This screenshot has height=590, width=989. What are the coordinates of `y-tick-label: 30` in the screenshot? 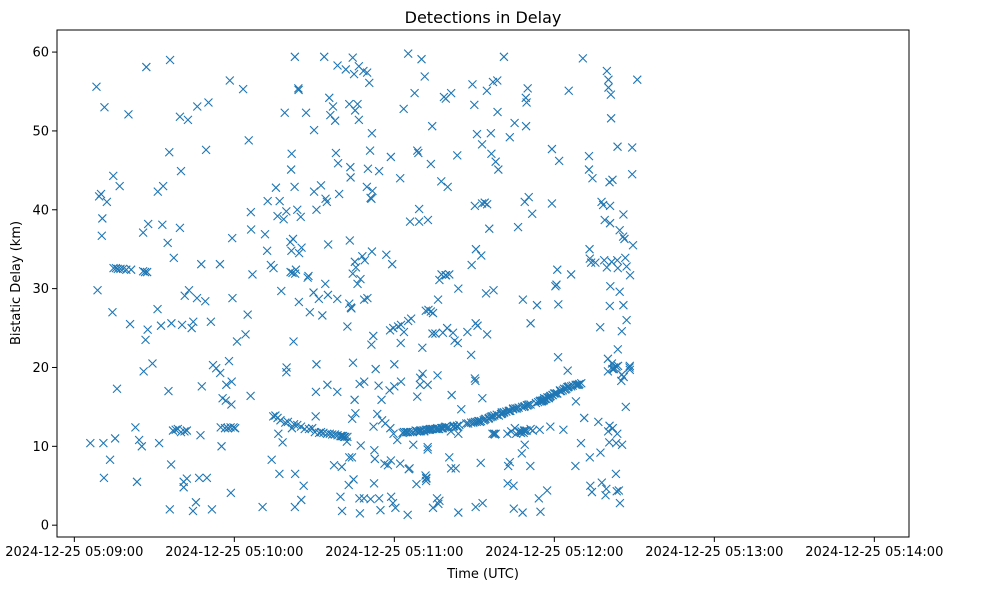 It's located at (40, 289).